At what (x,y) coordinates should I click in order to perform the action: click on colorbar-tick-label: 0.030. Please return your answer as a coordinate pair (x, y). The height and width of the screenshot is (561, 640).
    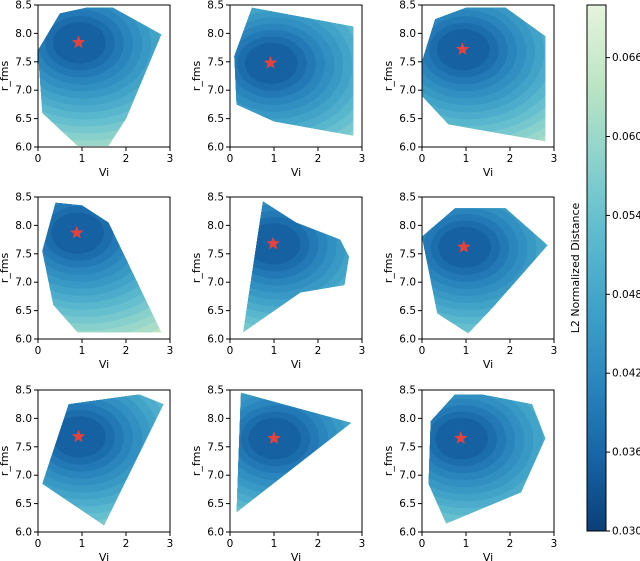
    Looking at the image, I should click on (626, 532).